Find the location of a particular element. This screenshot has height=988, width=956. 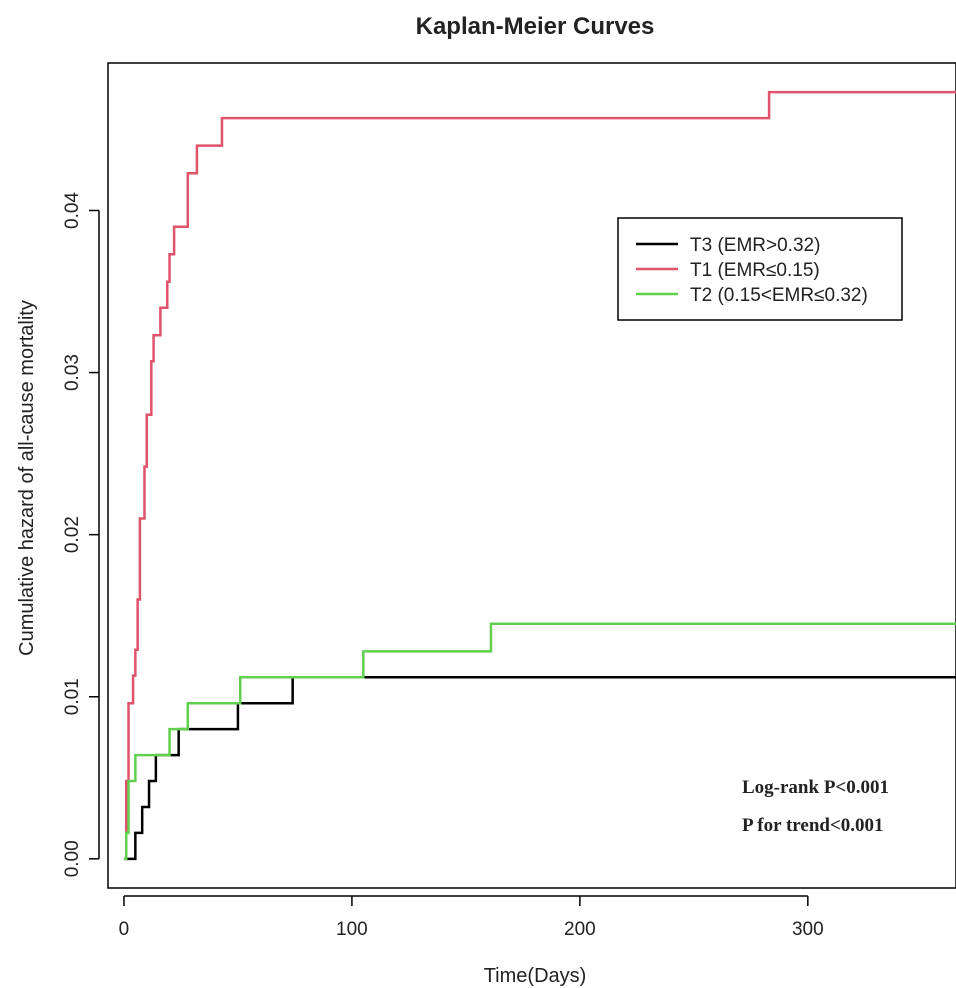

y-axis: 0.00 0.01 0.02 0.03 0.04 is located at coordinates (81, 534).